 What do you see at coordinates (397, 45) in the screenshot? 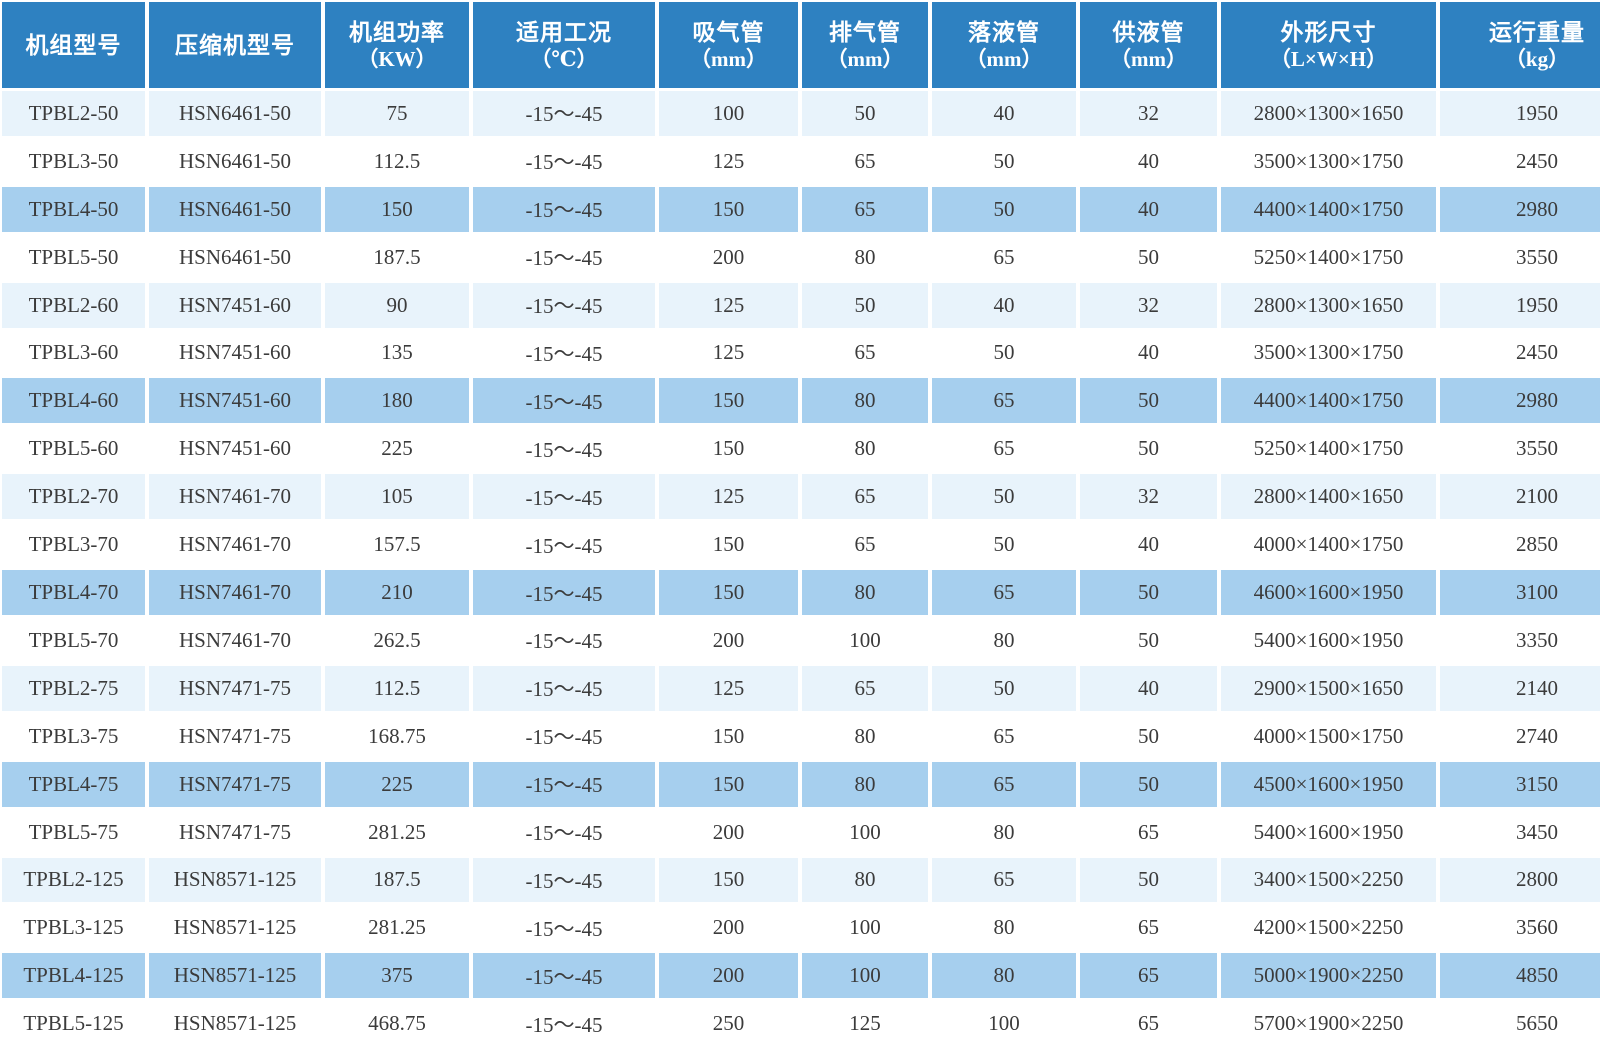
I see `header-cell-unit-power: 机组功率 （KW）` at bounding box center [397, 45].